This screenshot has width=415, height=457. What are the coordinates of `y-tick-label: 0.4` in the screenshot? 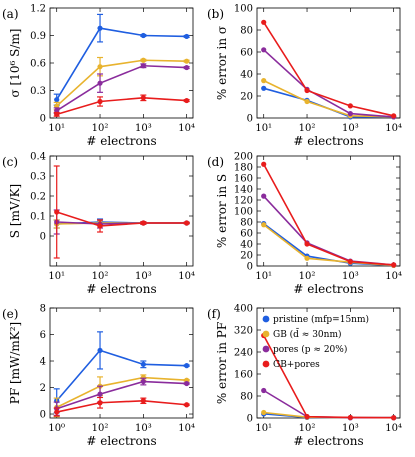 It's located at (38, 157).